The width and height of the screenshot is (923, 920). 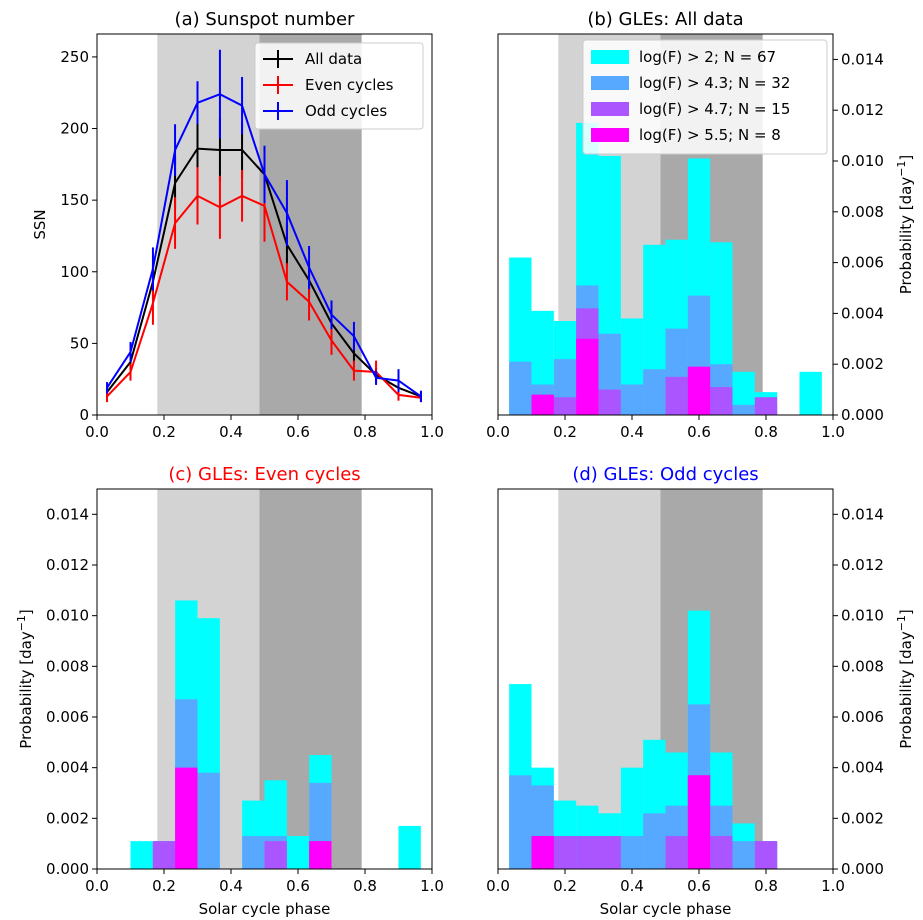 I want to click on y-tick-label: 250, so click(x=74, y=57).